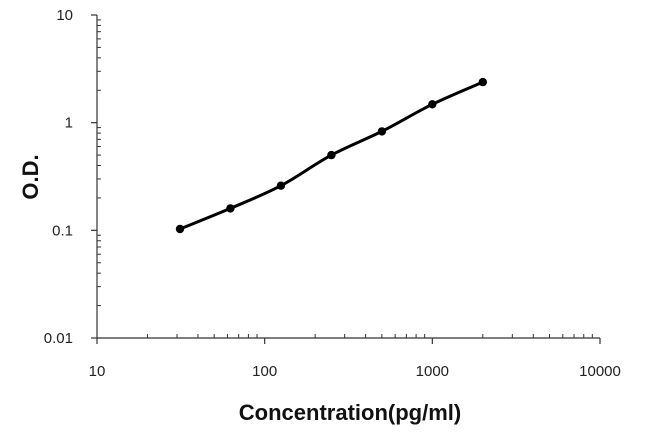  What do you see at coordinates (600, 371) in the screenshot?
I see `x-tick-label: 10000` at bounding box center [600, 371].